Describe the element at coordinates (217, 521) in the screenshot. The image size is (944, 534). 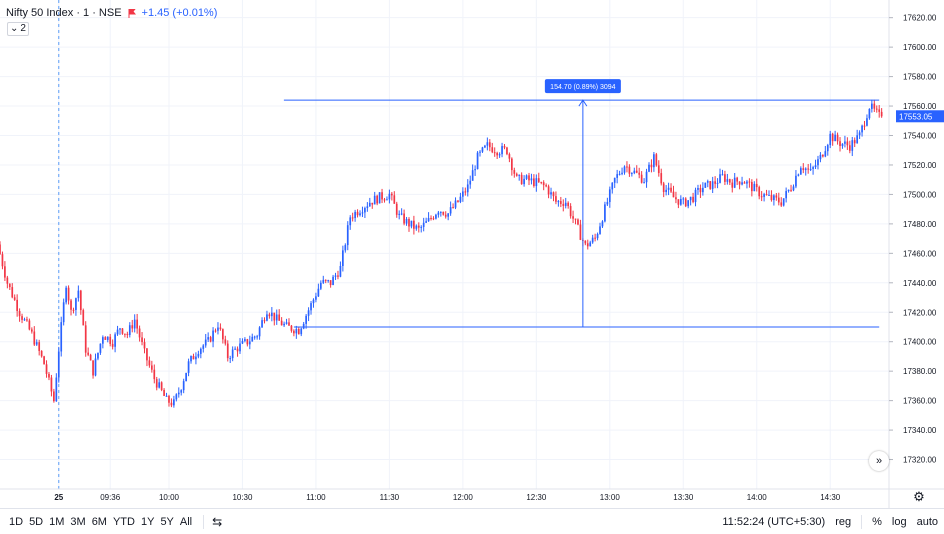
I see `calendar-range-icon: ⇆` at that location.